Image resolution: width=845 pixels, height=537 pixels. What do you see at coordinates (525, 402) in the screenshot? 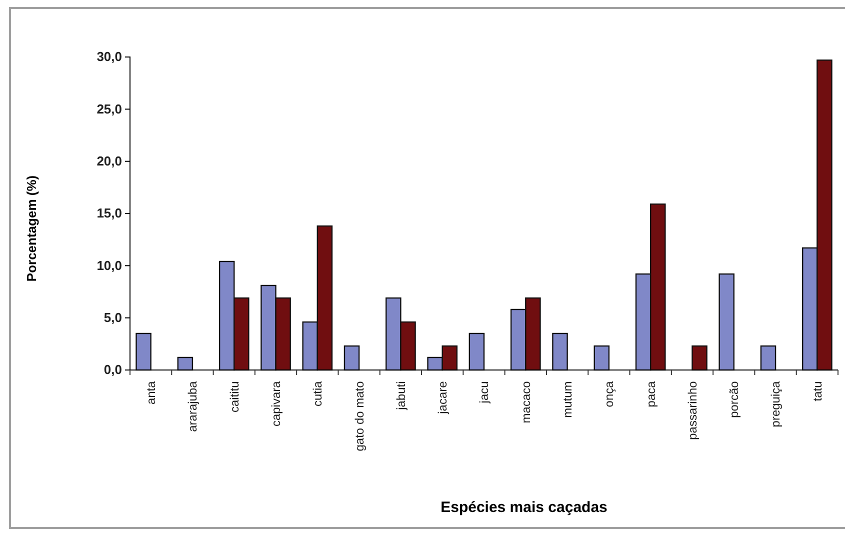
I see `x-tick-label: macaco` at bounding box center [525, 402].